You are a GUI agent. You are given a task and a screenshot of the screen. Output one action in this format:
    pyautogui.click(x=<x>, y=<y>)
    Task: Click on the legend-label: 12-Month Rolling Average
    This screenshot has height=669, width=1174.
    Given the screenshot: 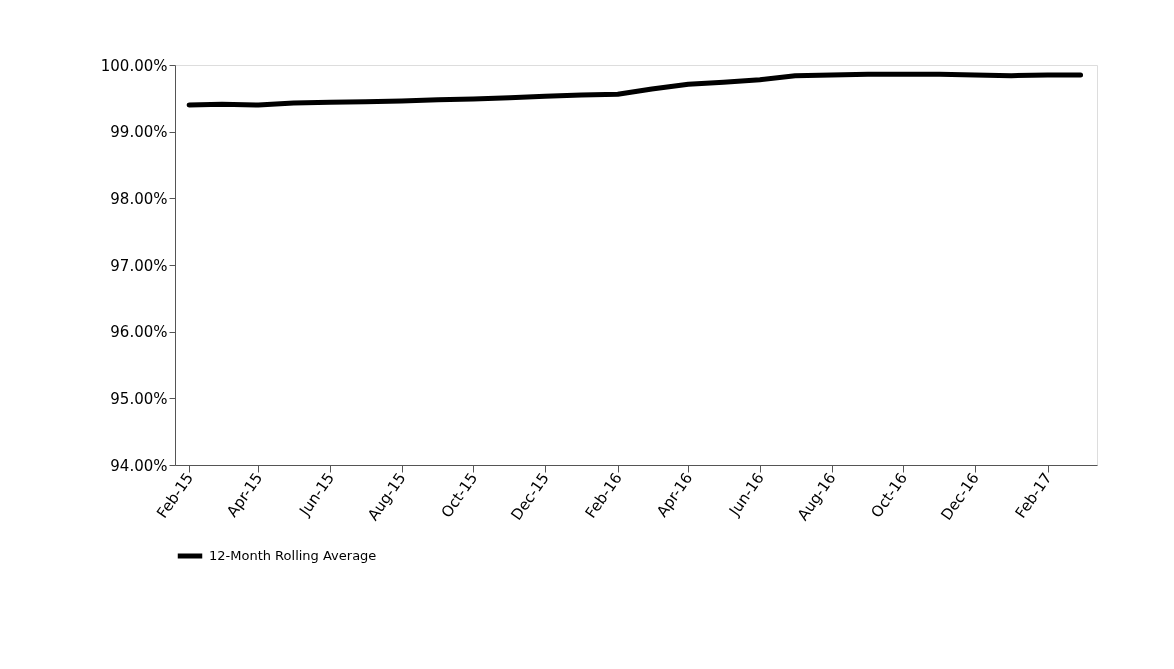 What is the action you would take?
    pyautogui.click(x=293, y=555)
    